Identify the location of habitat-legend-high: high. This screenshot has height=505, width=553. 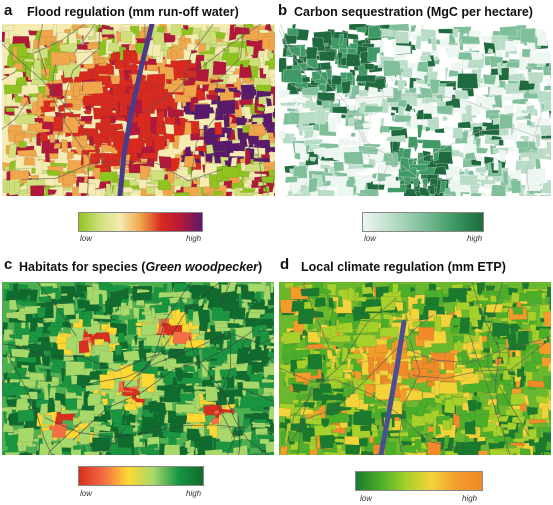
(194, 493).